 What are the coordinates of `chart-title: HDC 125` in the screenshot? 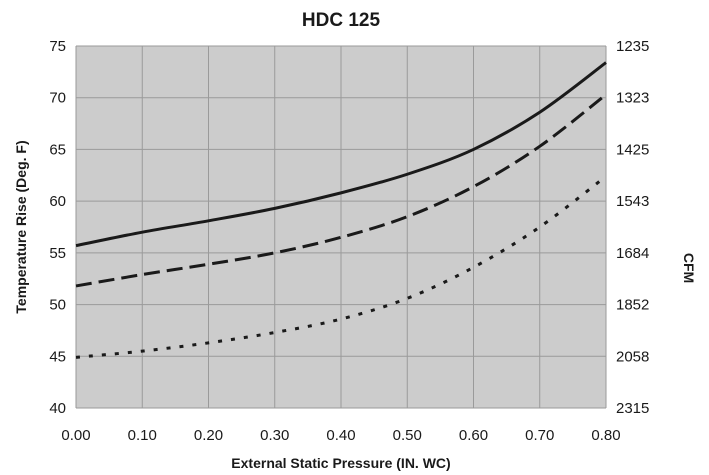 It's located at (341, 20).